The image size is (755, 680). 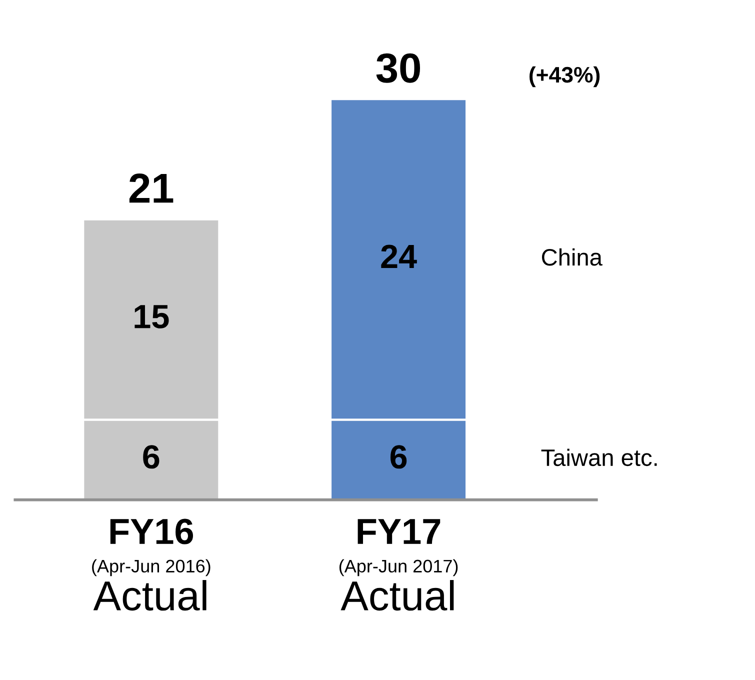 I want to click on x-tick-label: FY17 (Apr-Jun 2017) Actual, so click(x=398, y=565).